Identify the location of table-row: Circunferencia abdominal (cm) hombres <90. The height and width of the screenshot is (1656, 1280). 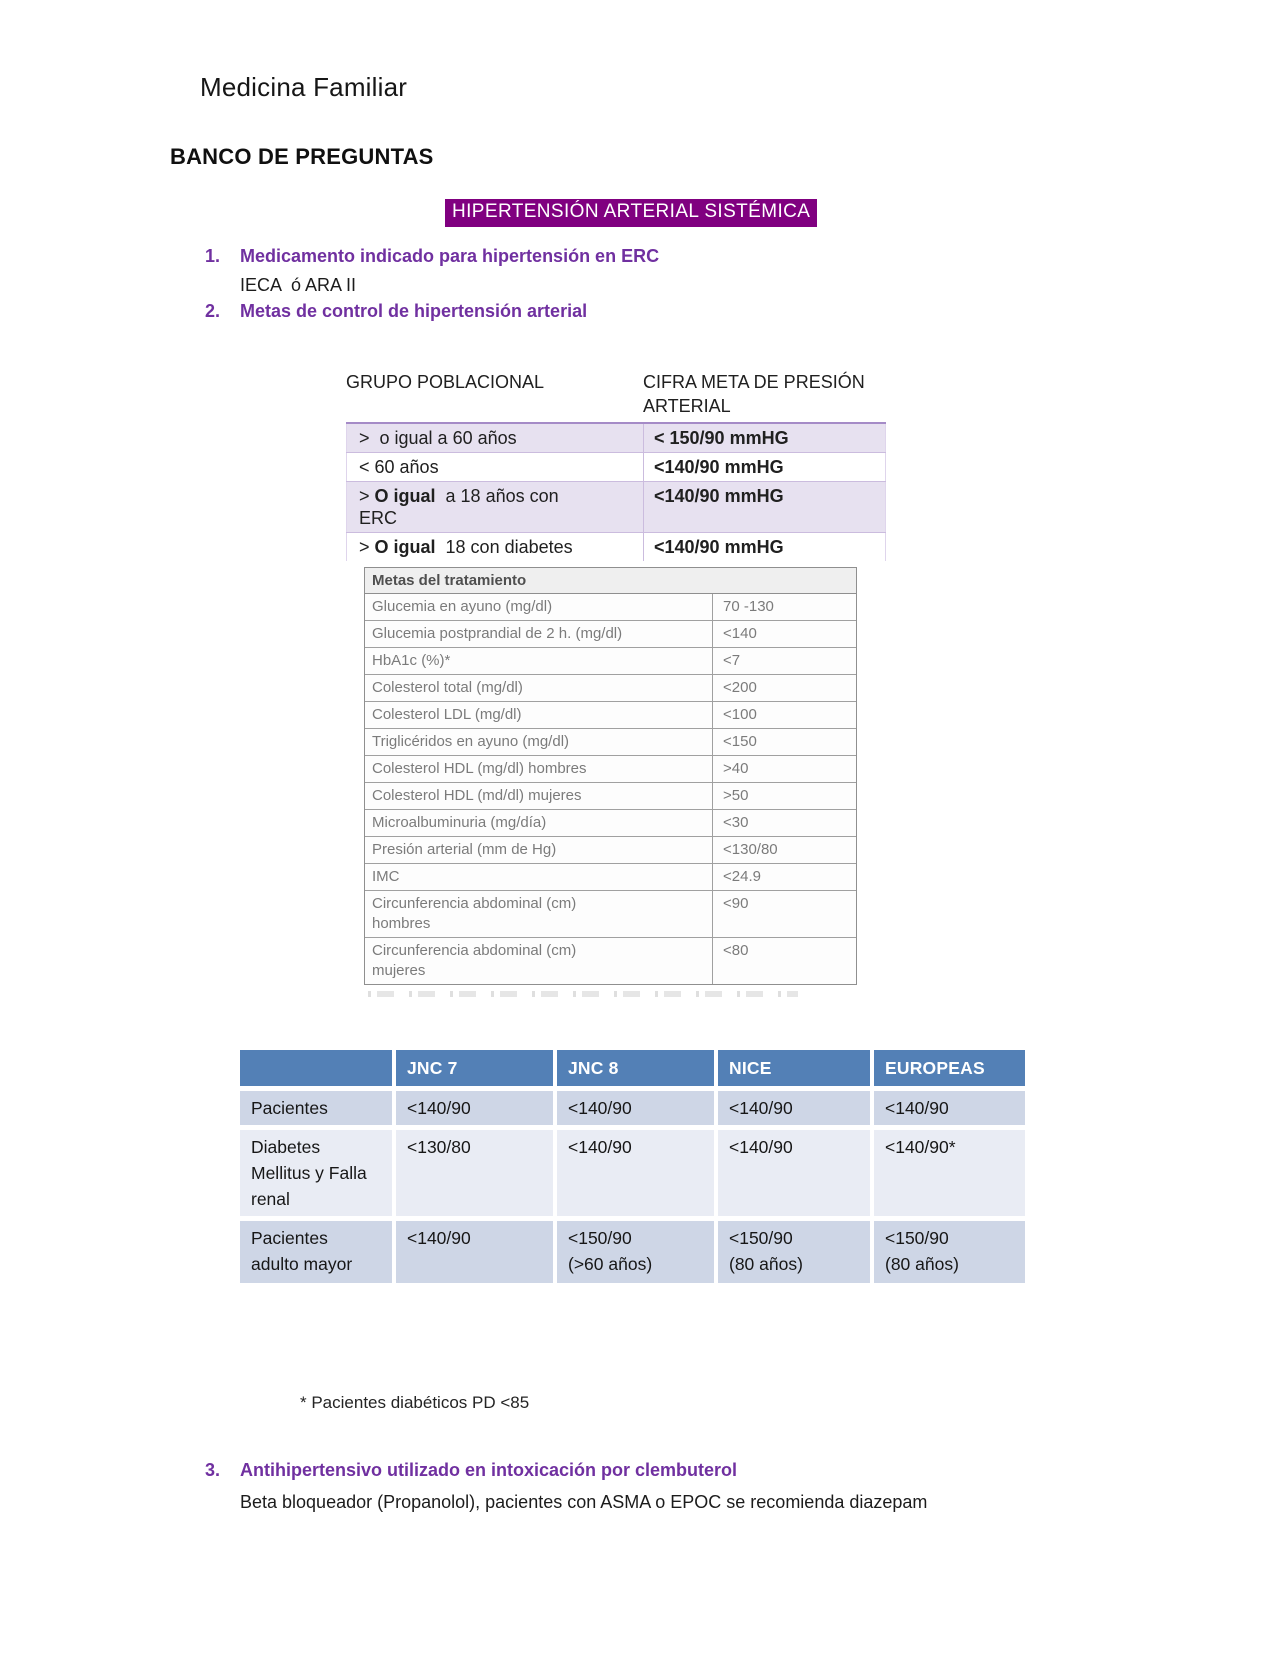
(610, 914).